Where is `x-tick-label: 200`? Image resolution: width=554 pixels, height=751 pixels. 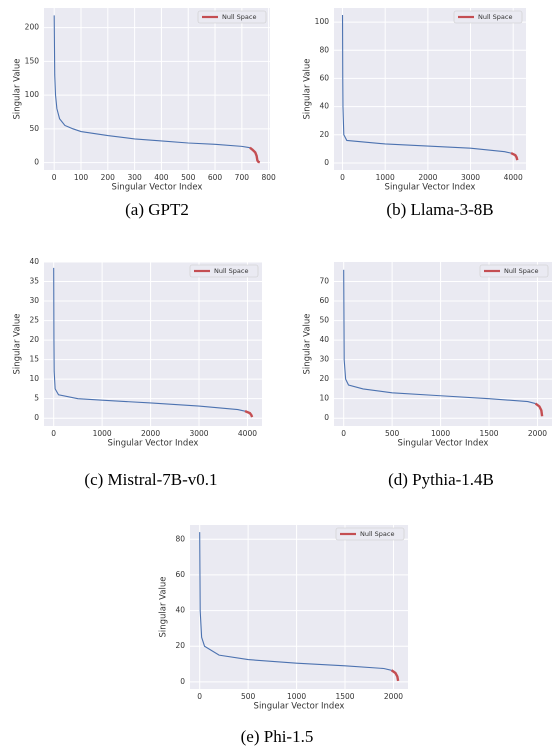
x-tick-label: 200 is located at coordinates (108, 177).